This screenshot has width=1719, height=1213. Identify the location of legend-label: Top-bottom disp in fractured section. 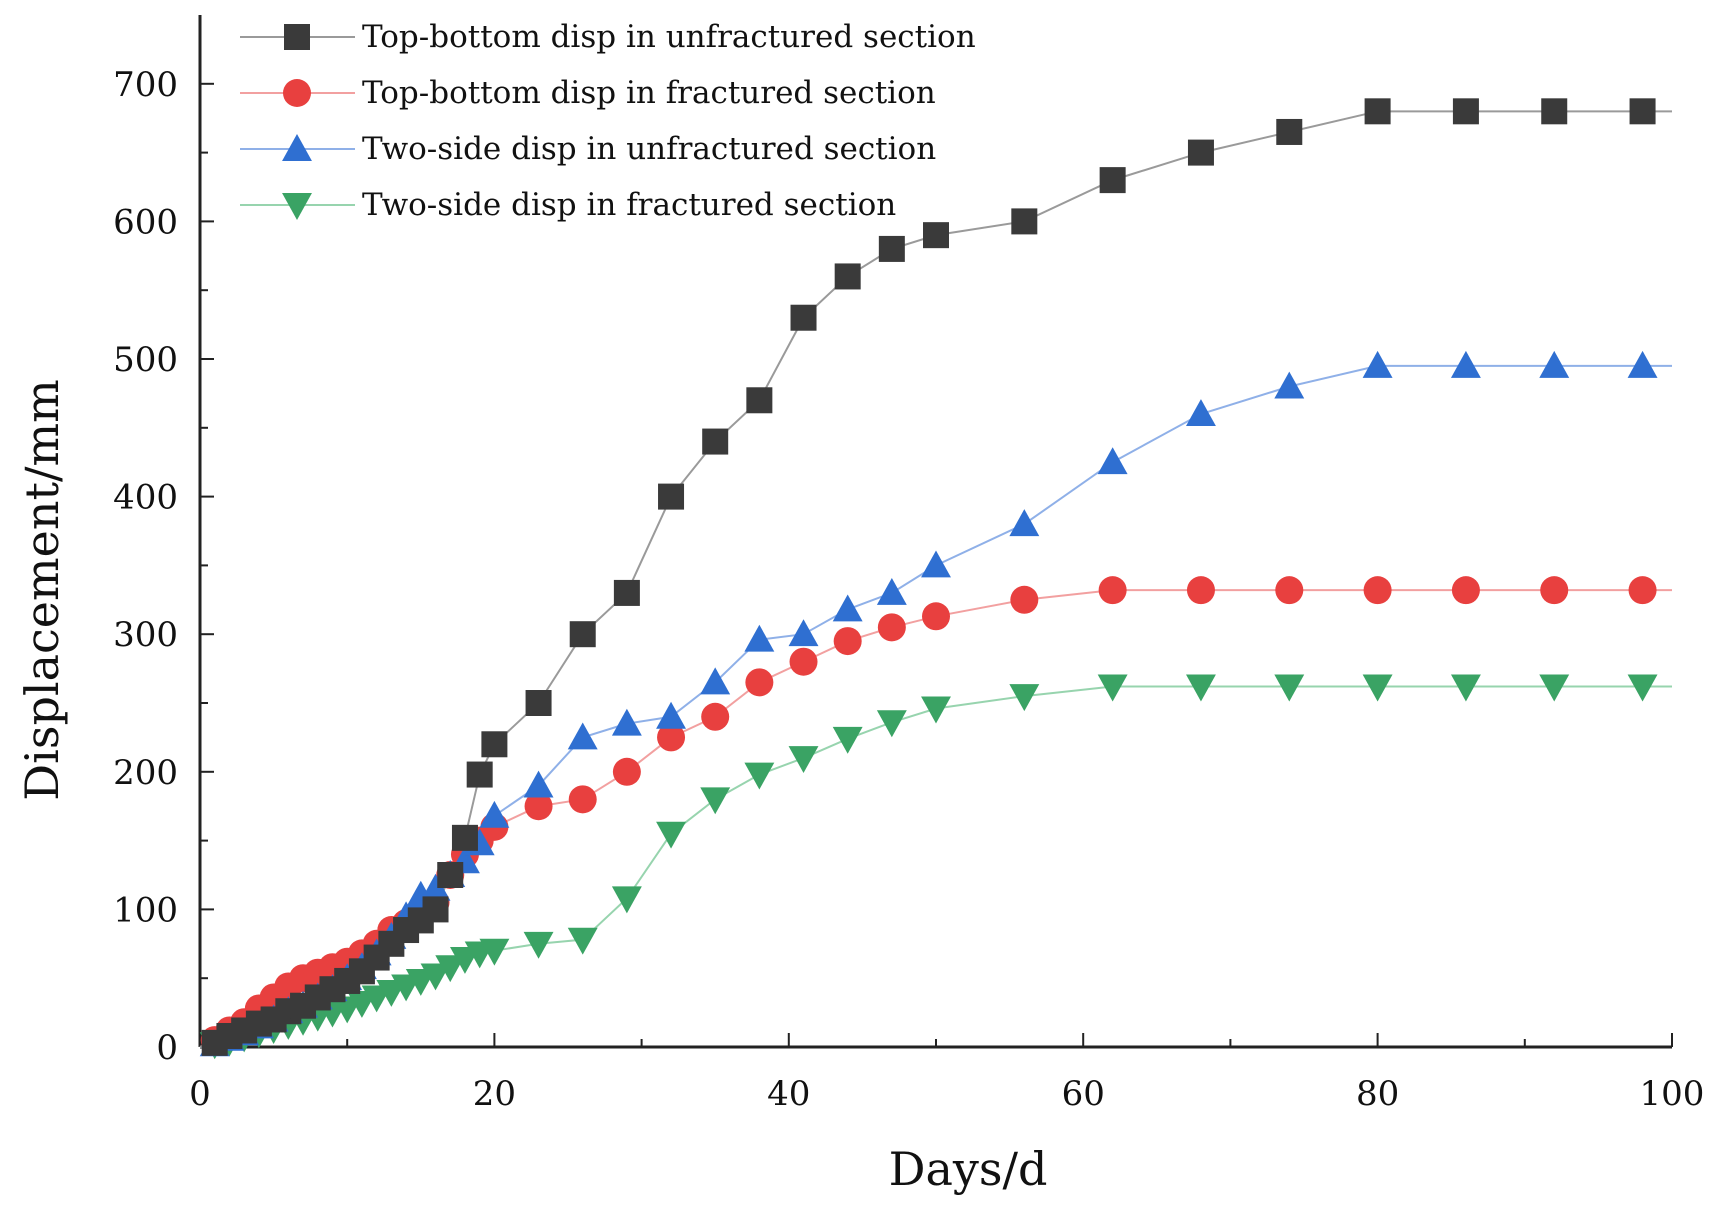
(649, 93).